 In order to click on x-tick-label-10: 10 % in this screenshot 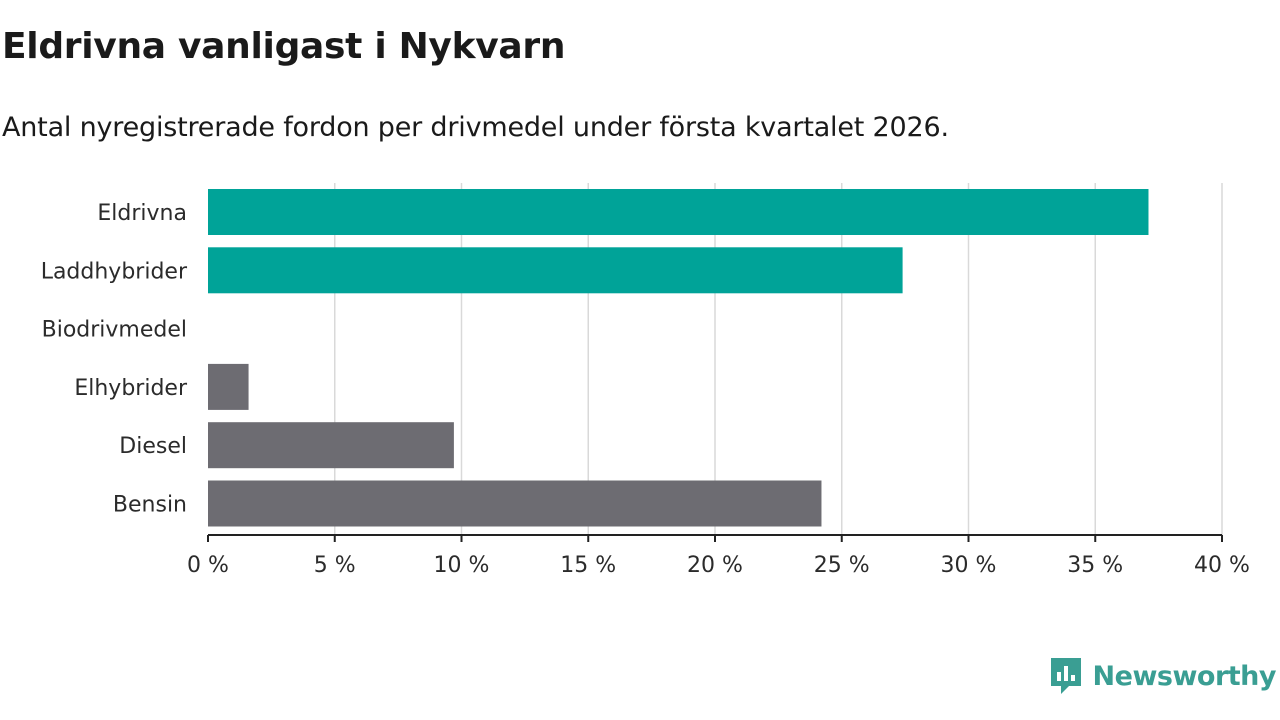, I will do `click(462, 565)`.